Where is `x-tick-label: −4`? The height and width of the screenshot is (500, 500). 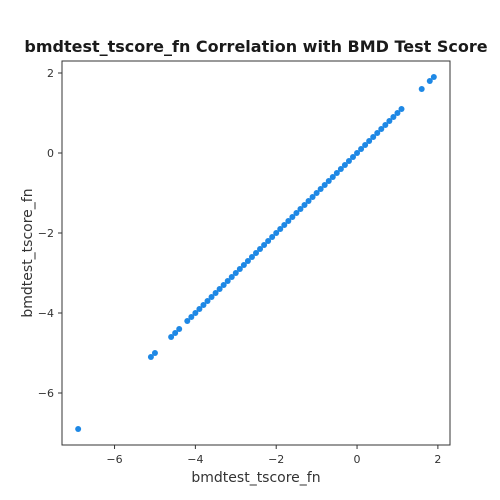
x-tick-label: −4 is located at coordinates (195, 459).